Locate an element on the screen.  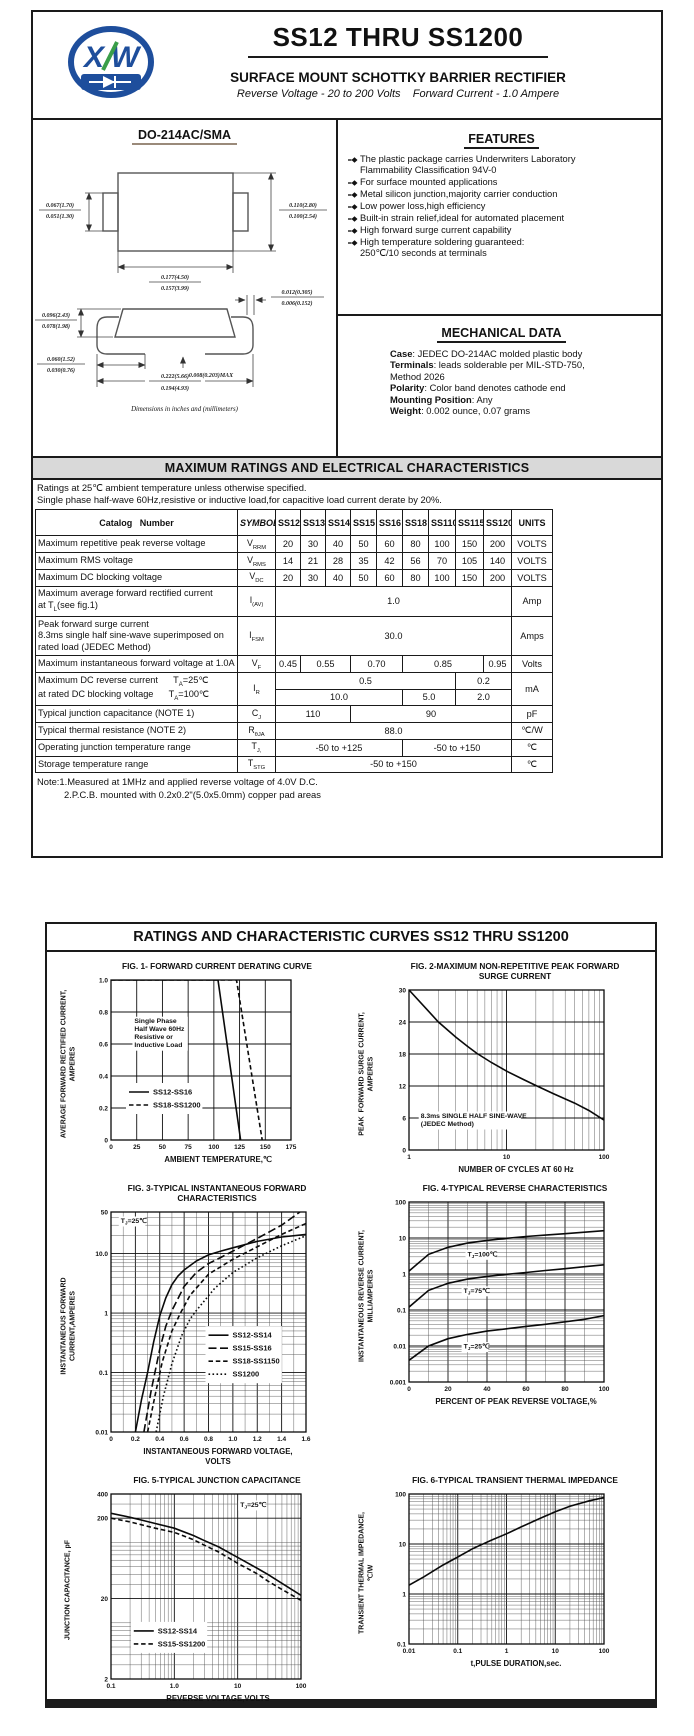
col-ss13: SS13 is located at coordinates (313, 523).